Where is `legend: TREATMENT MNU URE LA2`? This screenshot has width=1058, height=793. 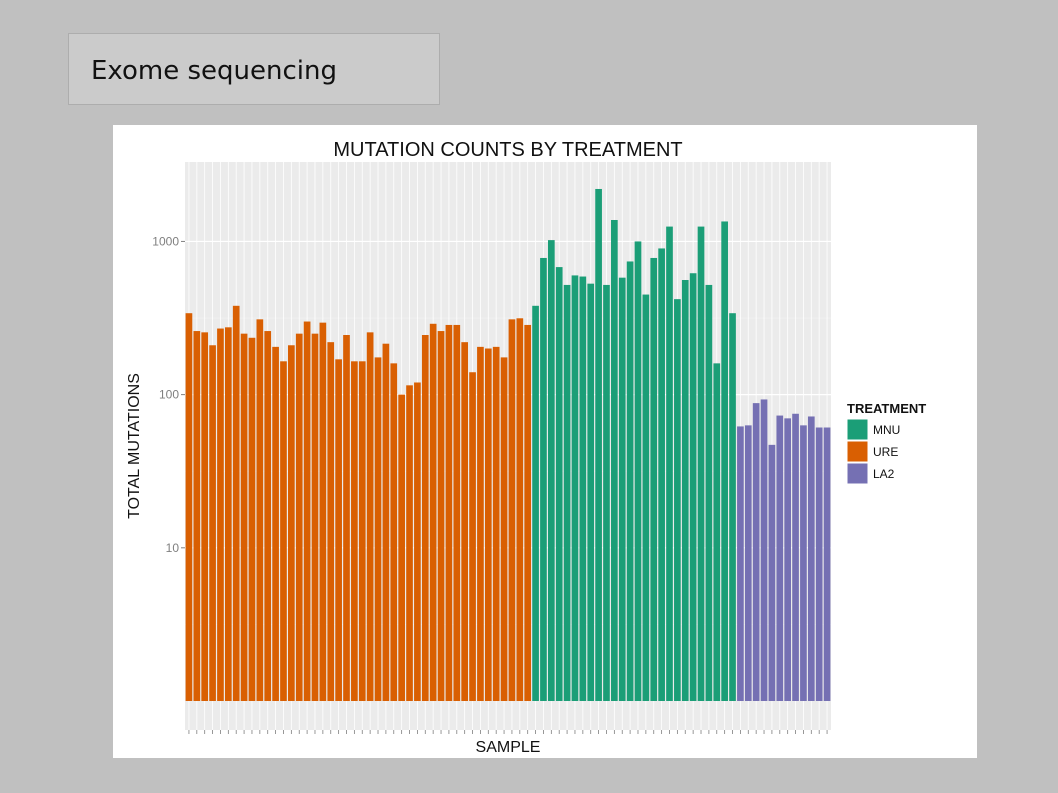 legend: TREATMENT MNU URE LA2 is located at coordinates (886, 443).